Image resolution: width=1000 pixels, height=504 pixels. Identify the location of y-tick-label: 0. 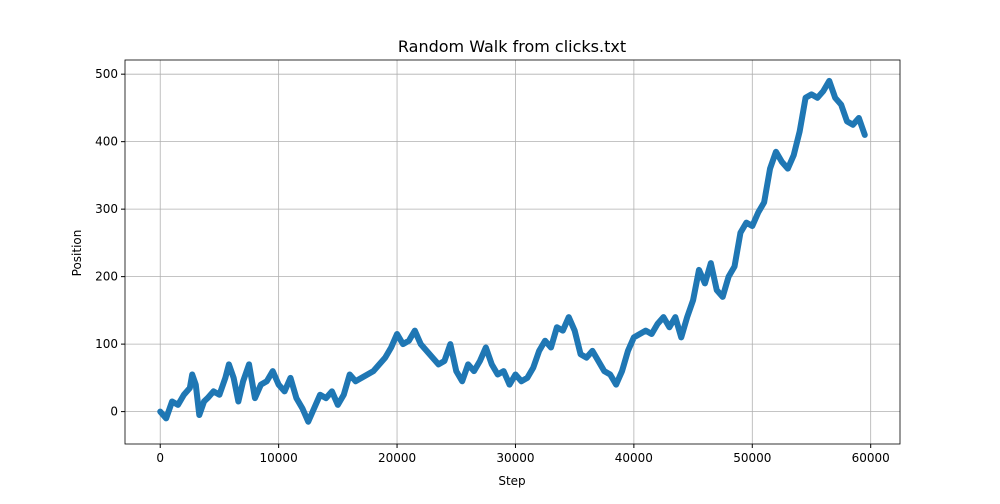
(114, 412).